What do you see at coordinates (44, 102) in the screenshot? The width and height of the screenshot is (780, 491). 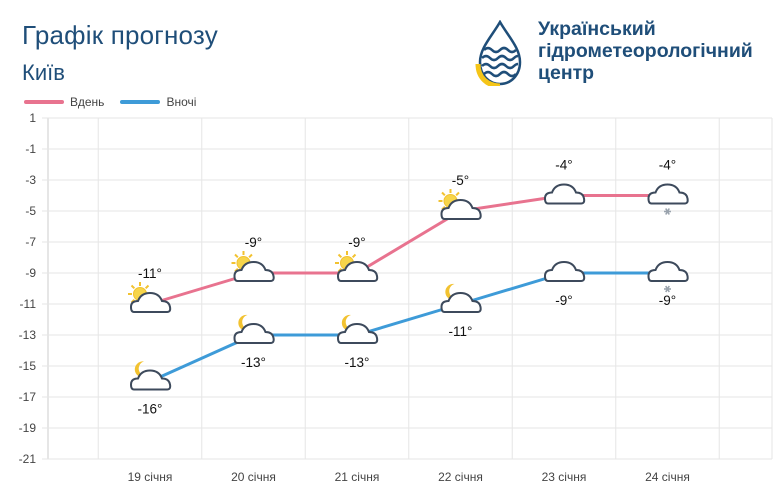 I see `legend-swatch-day` at bounding box center [44, 102].